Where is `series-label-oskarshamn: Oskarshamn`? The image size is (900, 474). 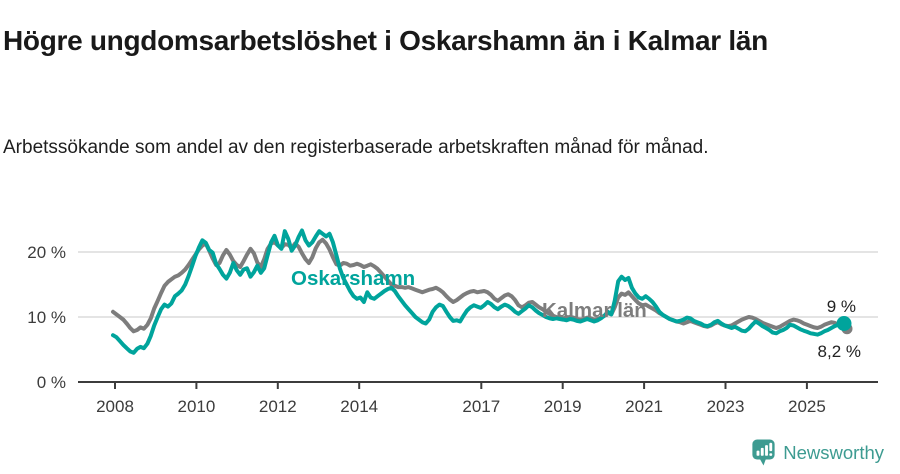
series-label-oskarshamn: Oskarshamn is located at coordinates (353, 278).